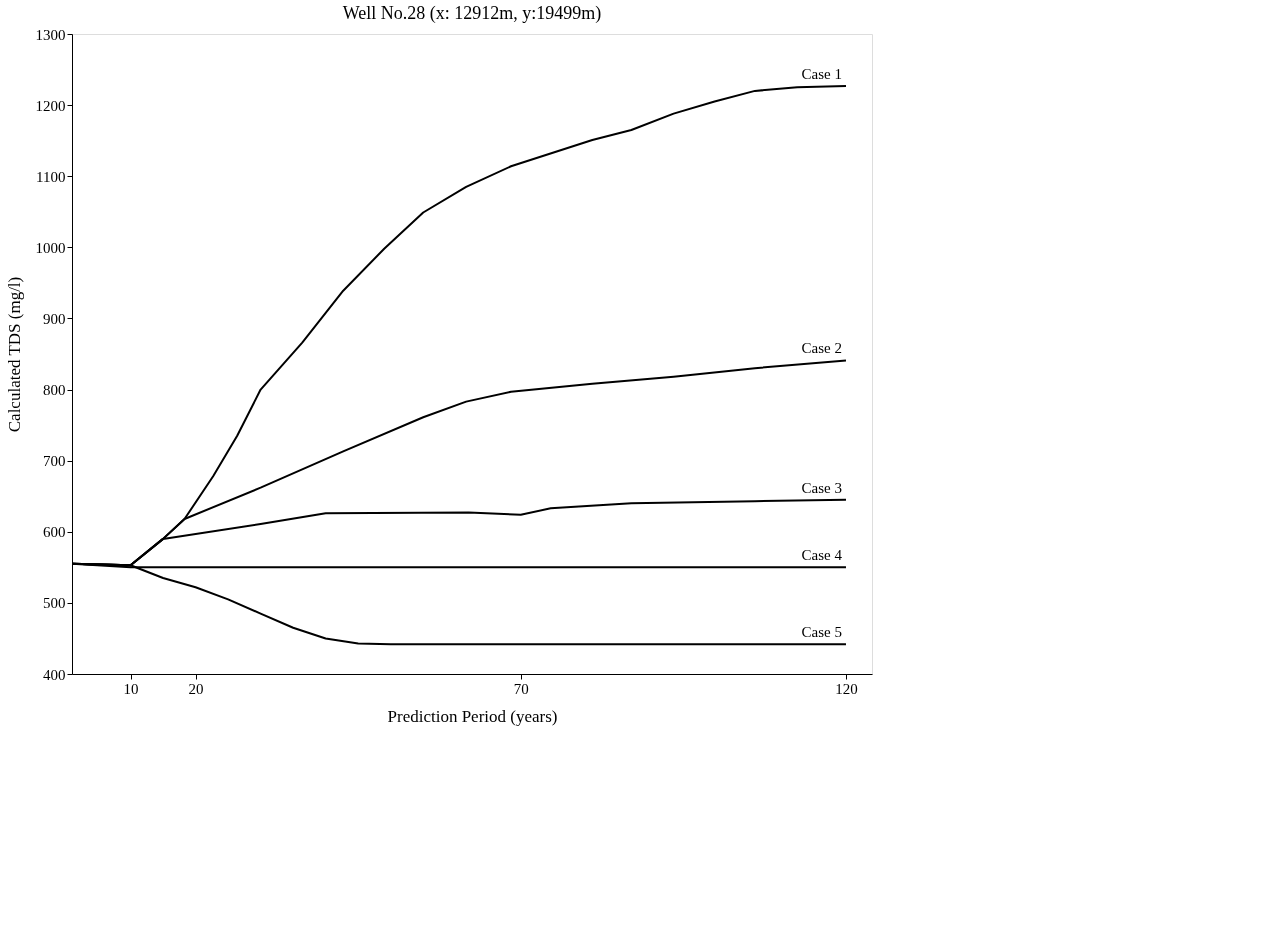  I want to click on series-label: Case 3, so click(821, 487).